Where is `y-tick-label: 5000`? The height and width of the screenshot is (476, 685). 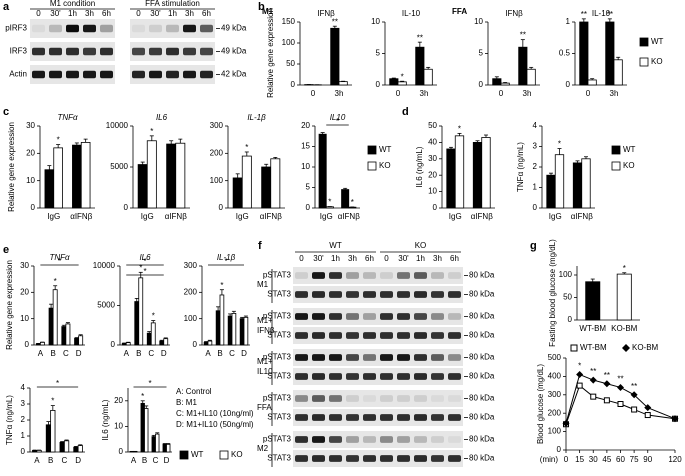
y-tick-label: 5000 is located at coordinates (119, 166).